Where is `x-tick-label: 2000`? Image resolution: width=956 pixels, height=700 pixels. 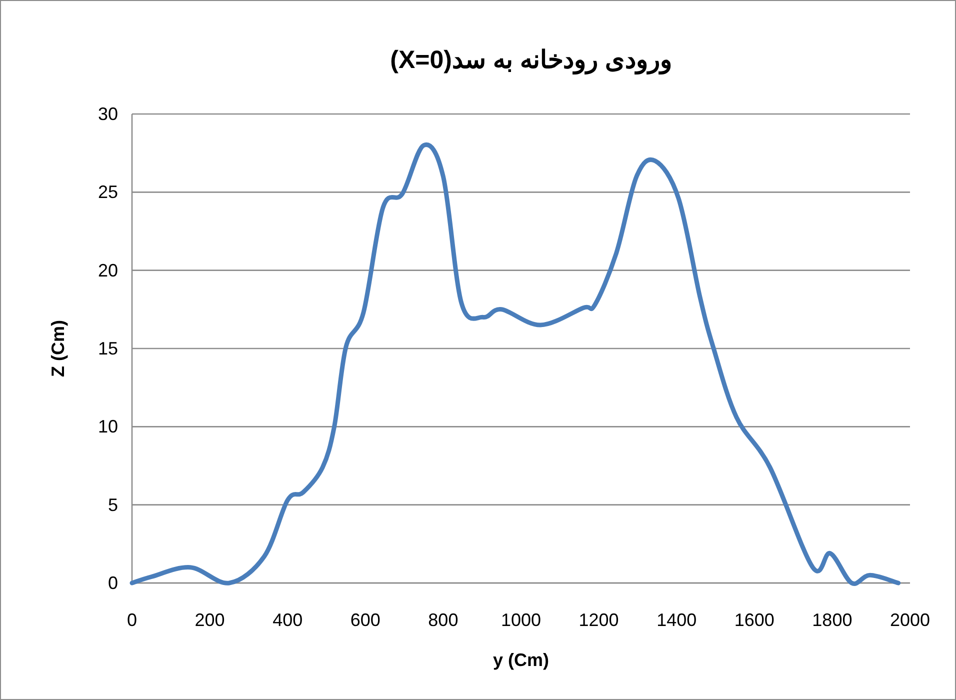
x-tick-label: 2000 is located at coordinates (910, 620).